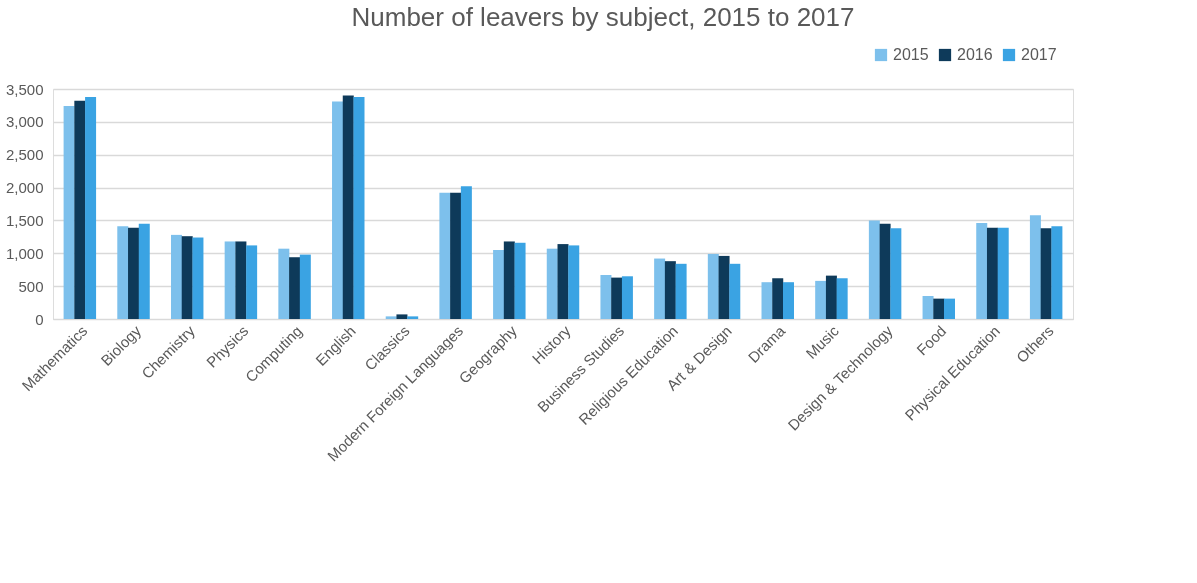 The width and height of the screenshot is (1197, 583). What do you see at coordinates (31, 286) in the screenshot?
I see `y-tick-label: 500` at bounding box center [31, 286].